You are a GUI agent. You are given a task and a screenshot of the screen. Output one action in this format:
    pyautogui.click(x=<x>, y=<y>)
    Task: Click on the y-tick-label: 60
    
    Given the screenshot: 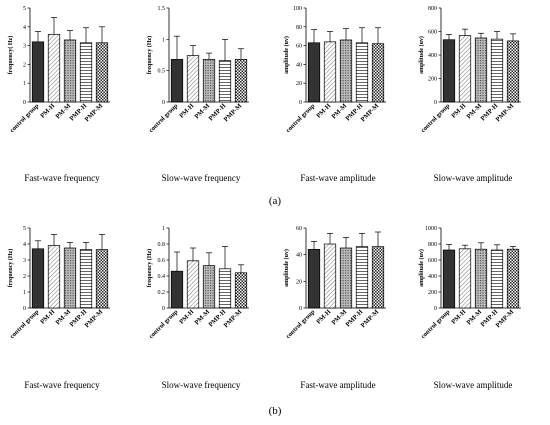 What is the action you would take?
    pyautogui.click(x=299, y=229)
    